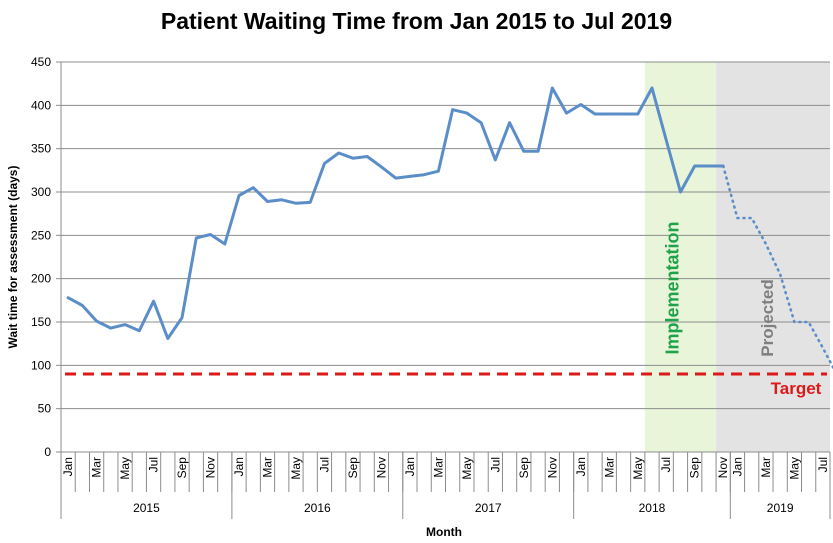 Image resolution: width=833 pixels, height=543 pixels. What do you see at coordinates (41, 279) in the screenshot?
I see `y-tick-label: 200` at bounding box center [41, 279].